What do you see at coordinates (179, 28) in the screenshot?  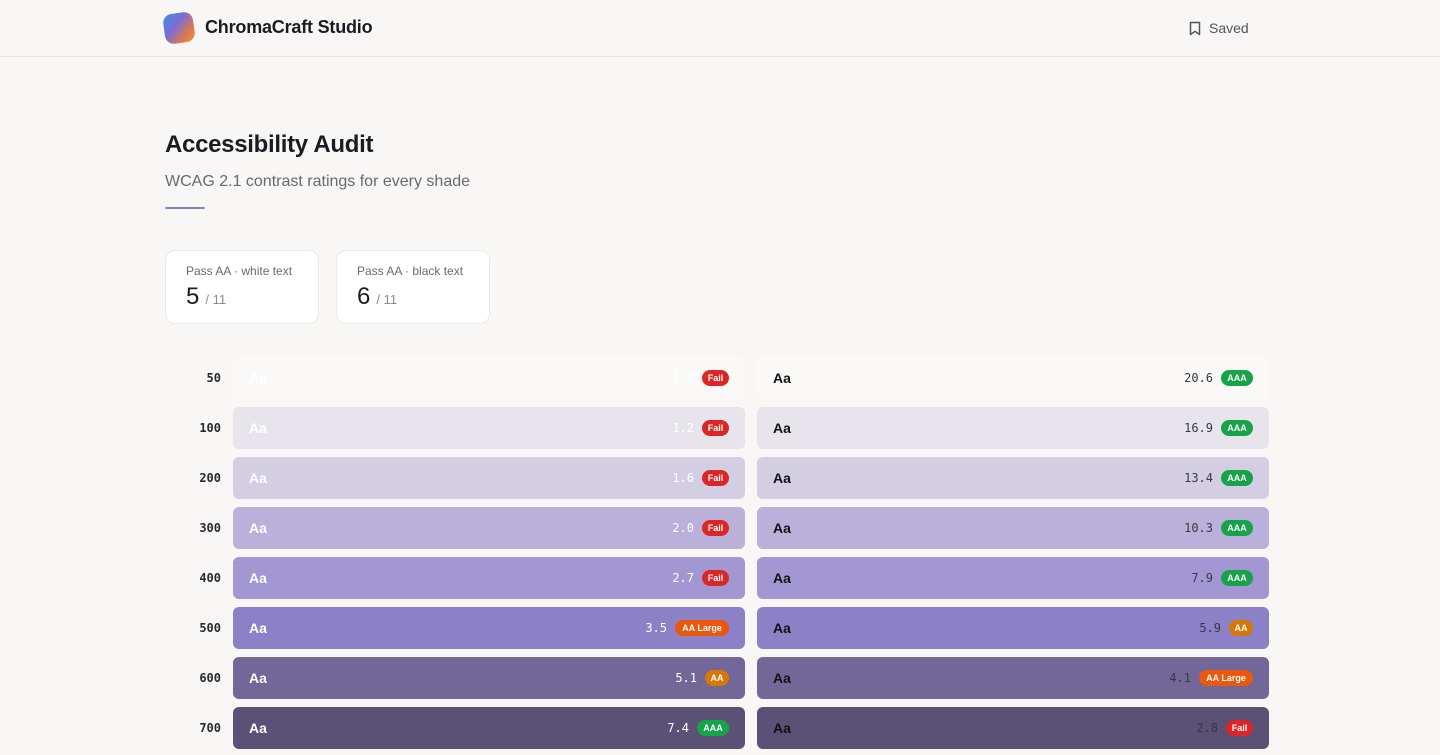 I see `brand-logo-icon` at bounding box center [179, 28].